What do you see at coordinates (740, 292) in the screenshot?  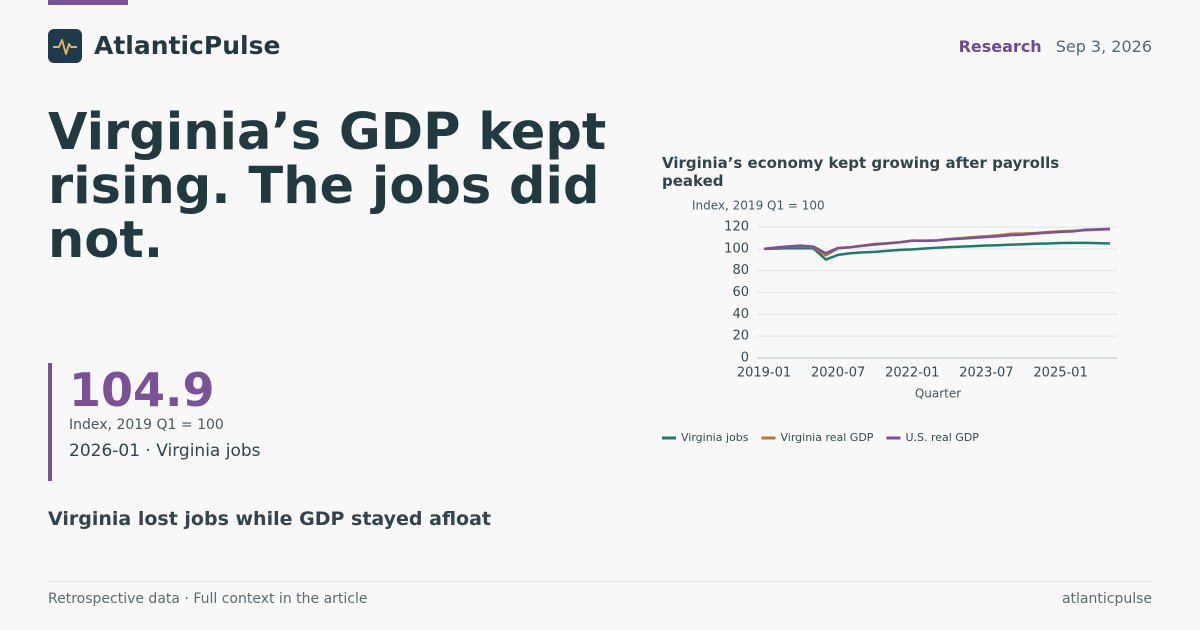 I see `y-tick-label: 60` at bounding box center [740, 292].